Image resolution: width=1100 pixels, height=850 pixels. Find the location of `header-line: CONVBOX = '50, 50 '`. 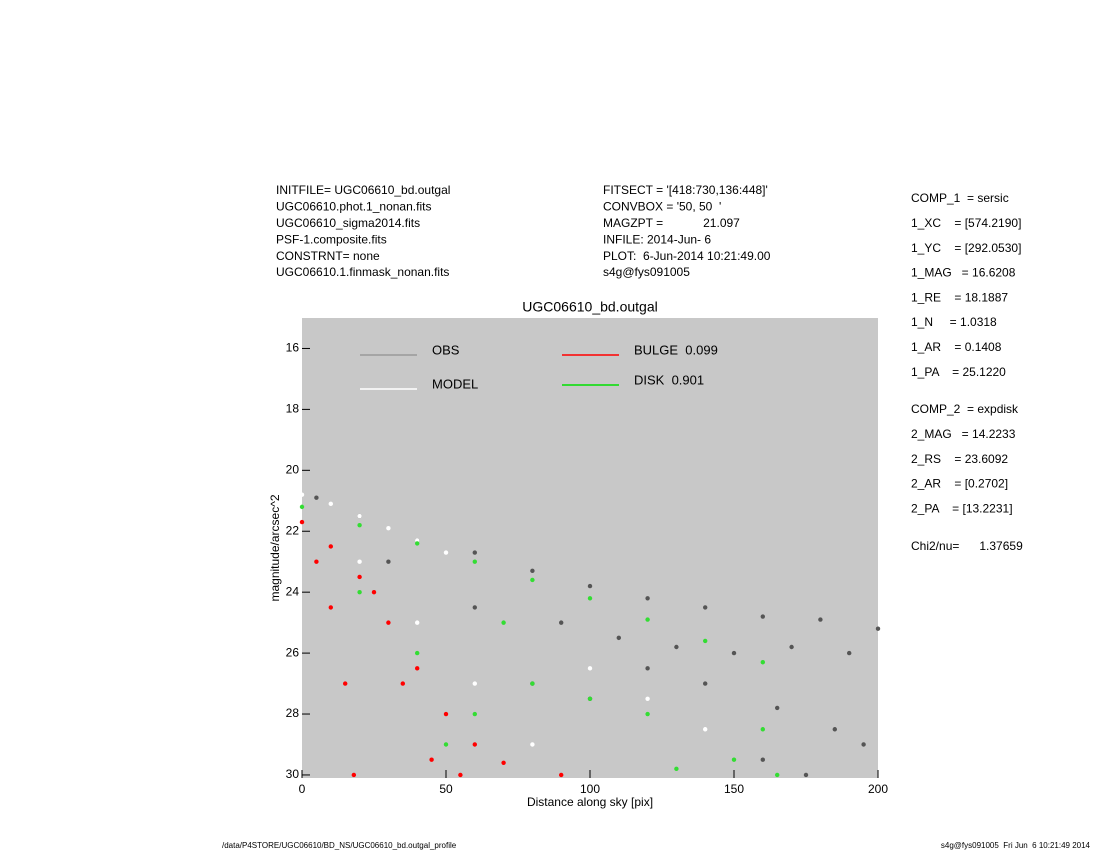

header-line: CONVBOX = '50, 50 ' is located at coordinates (662, 207).